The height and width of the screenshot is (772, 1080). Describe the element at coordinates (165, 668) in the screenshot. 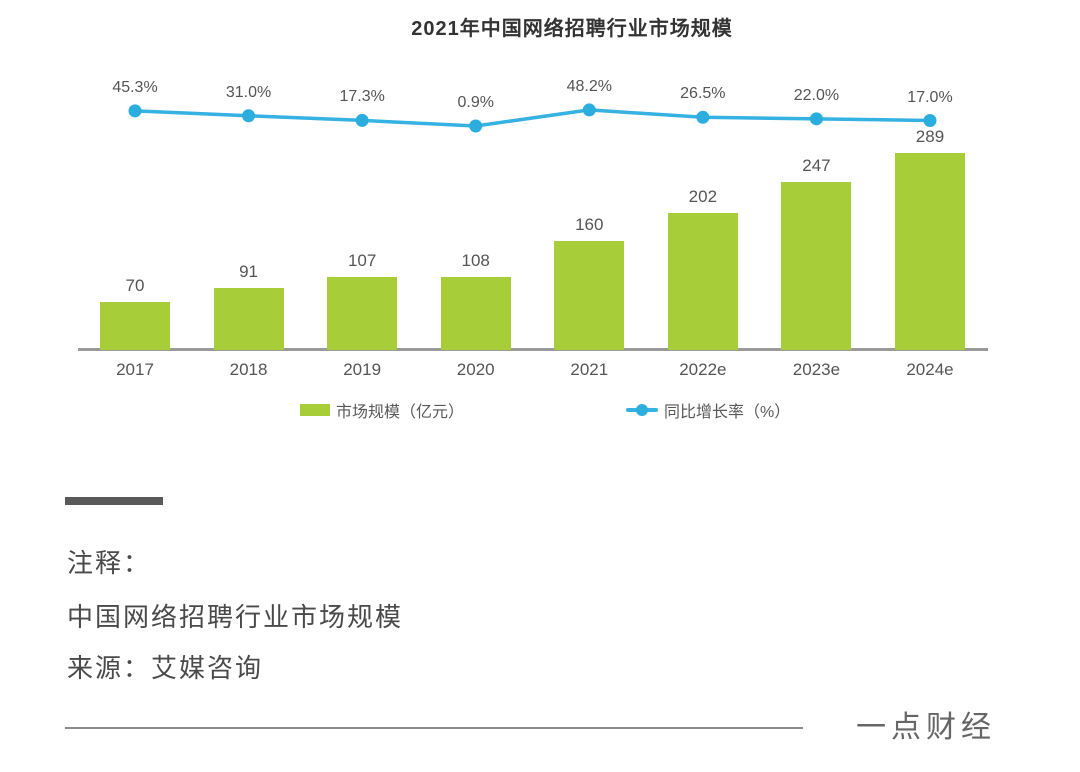

I see `source-text: 来源：艾媒咨询` at that location.